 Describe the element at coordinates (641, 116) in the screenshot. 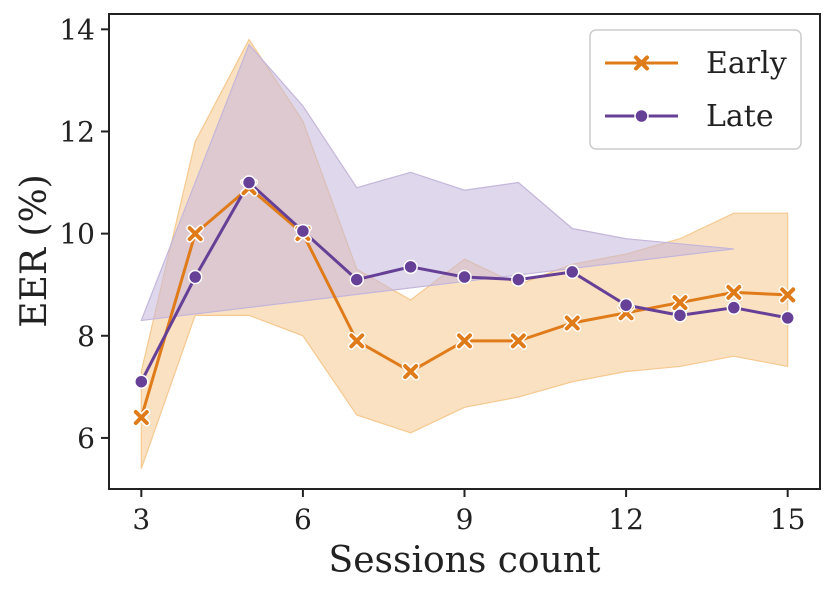

I see `legend-marker-late` at that location.